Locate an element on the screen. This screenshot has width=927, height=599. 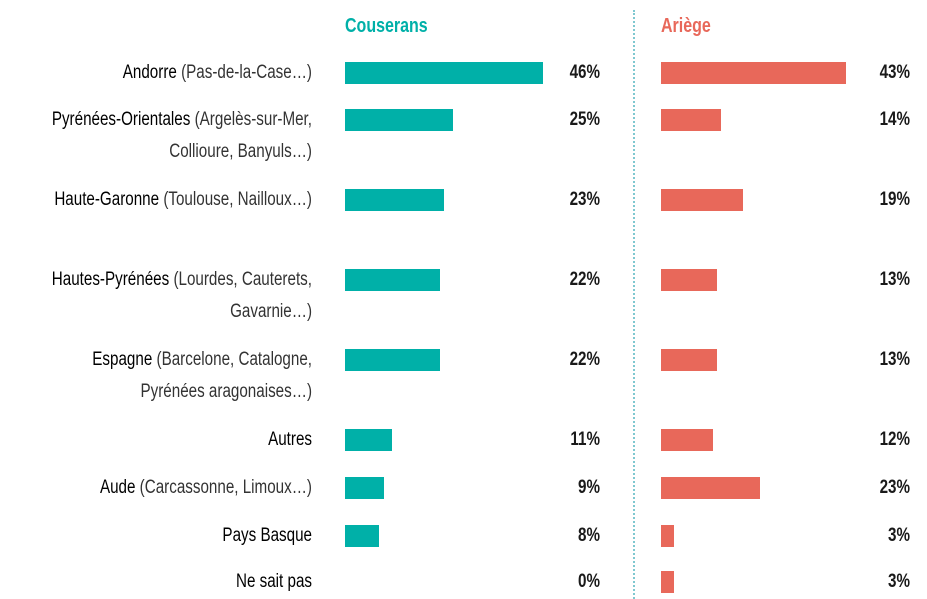
category-note: (Argelès-sur-Mer, Collioure, Banyuls…) is located at coordinates (240, 135).